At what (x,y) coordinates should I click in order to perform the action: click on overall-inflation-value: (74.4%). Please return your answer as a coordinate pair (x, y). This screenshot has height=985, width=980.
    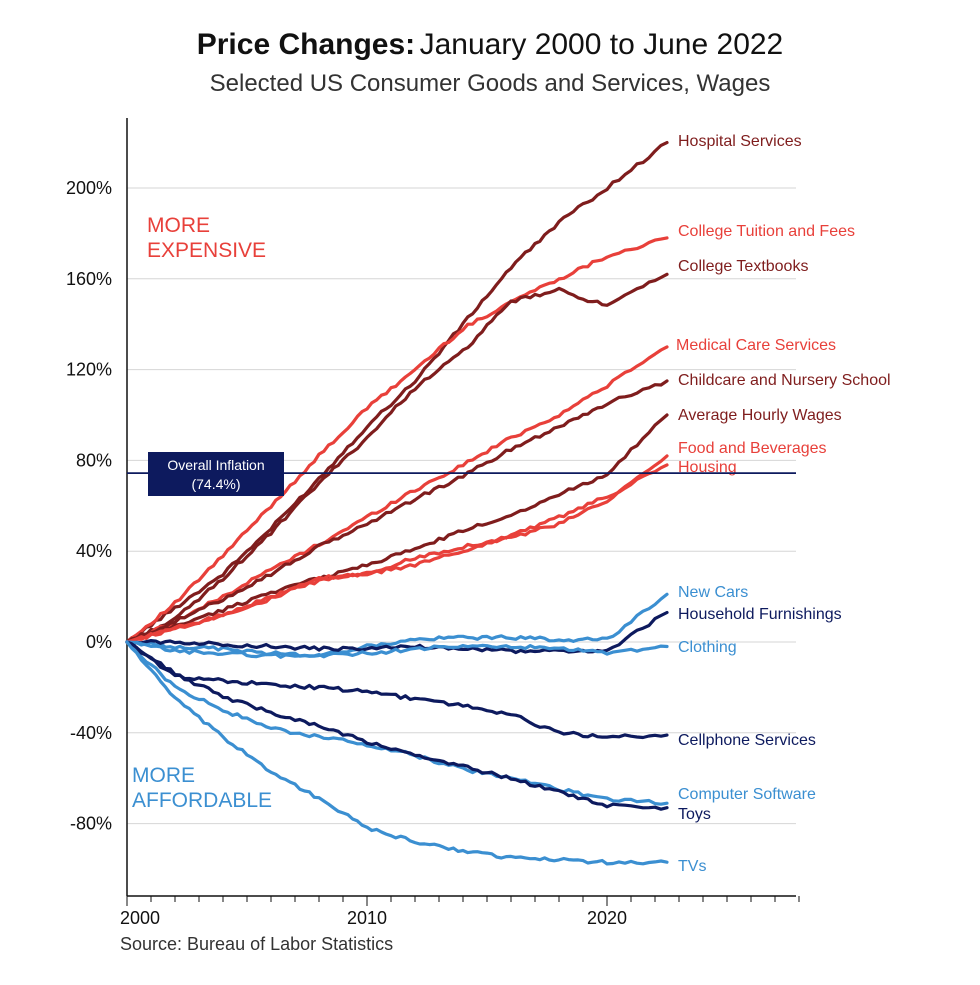
    Looking at the image, I should click on (215, 484).